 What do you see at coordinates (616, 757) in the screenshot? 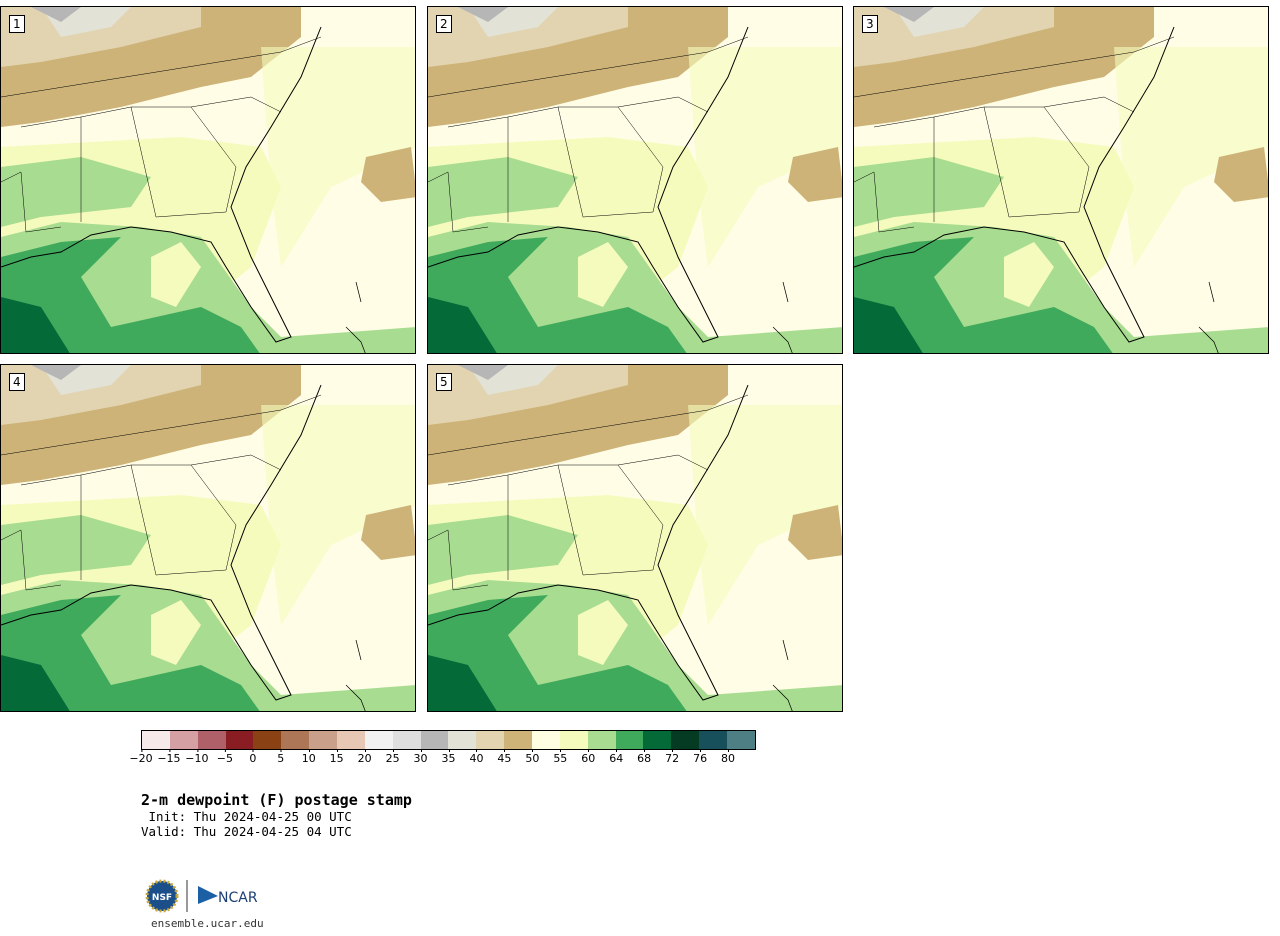
I see `colorbar-tick-label: 64` at bounding box center [616, 757].